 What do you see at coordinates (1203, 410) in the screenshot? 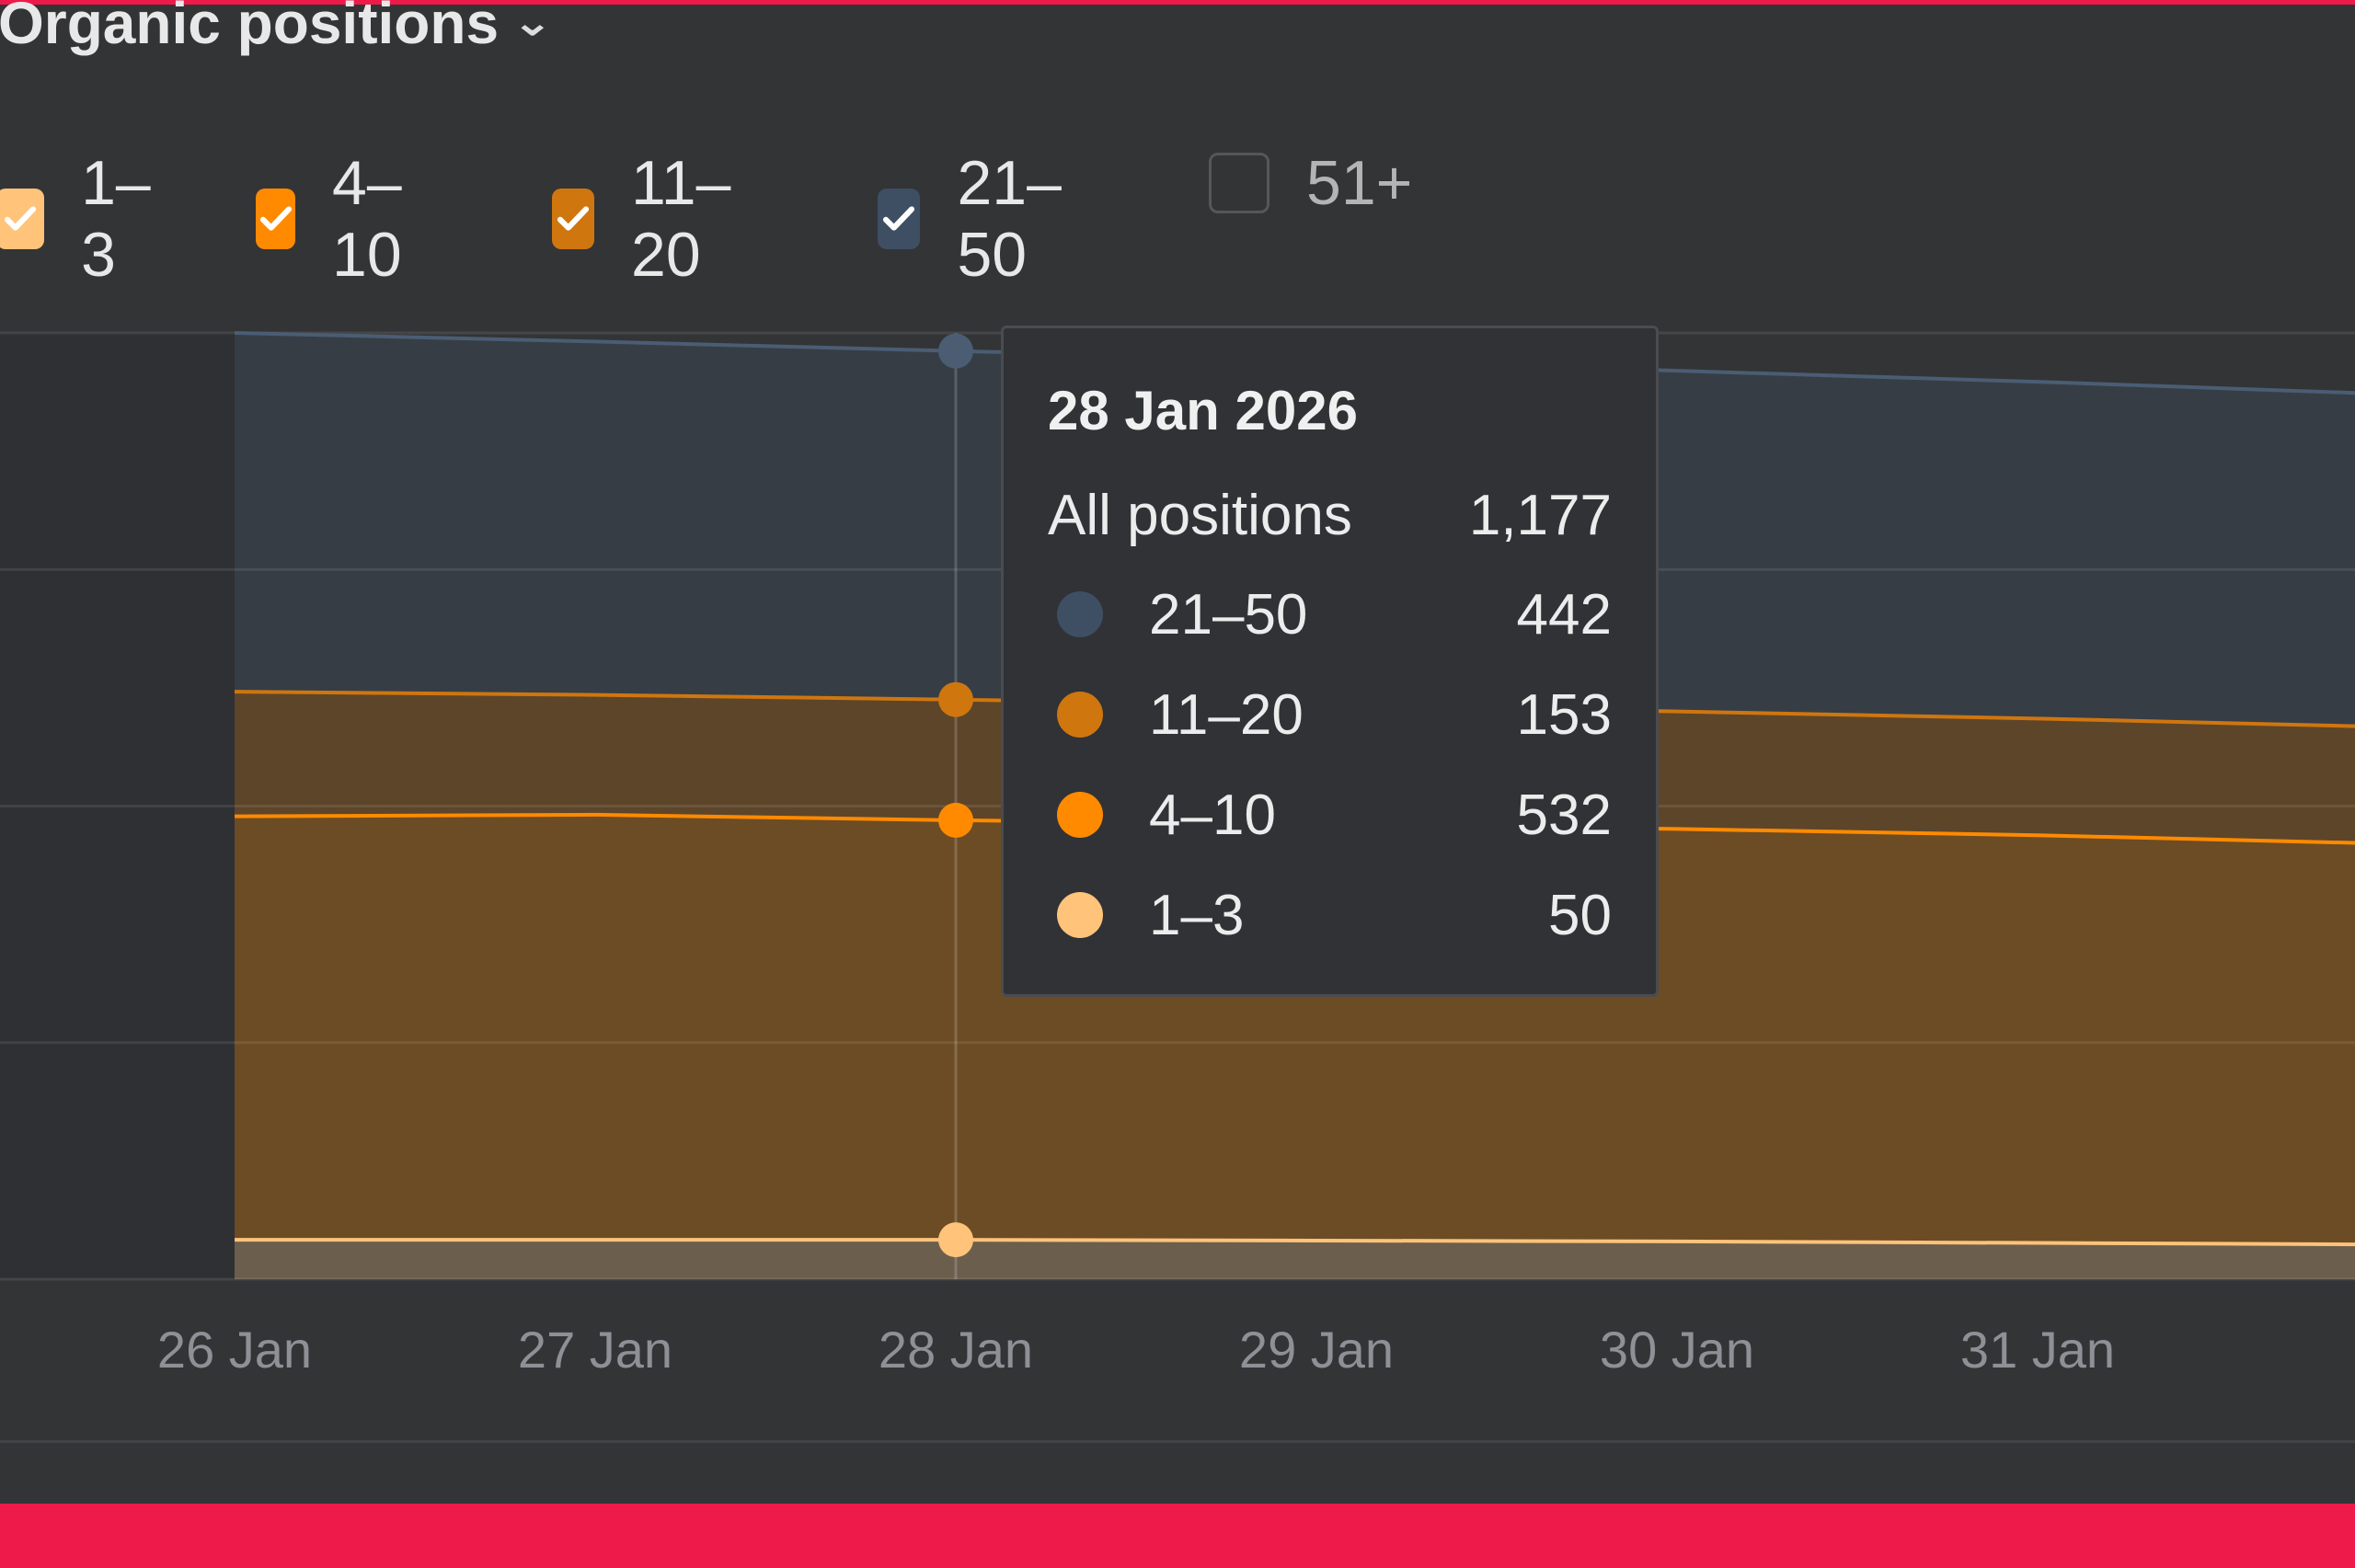
I see `tooltip-date: 28 Jan 2026` at bounding box center [1203, 410].